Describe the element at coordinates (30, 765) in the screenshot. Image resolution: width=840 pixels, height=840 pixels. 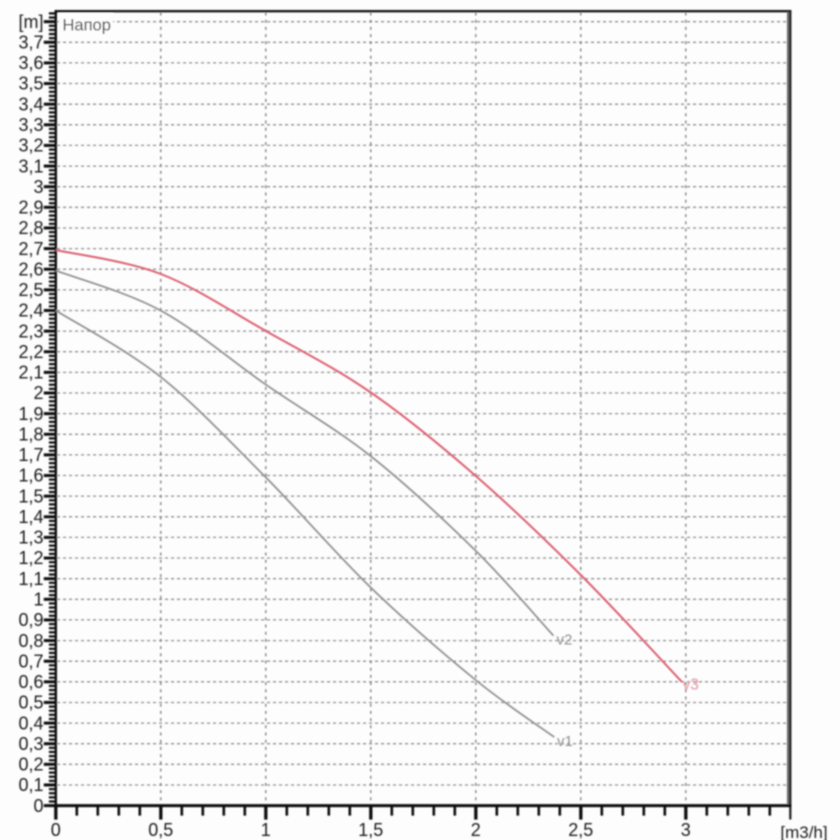
I see `svg-text: 0,2` at that location.